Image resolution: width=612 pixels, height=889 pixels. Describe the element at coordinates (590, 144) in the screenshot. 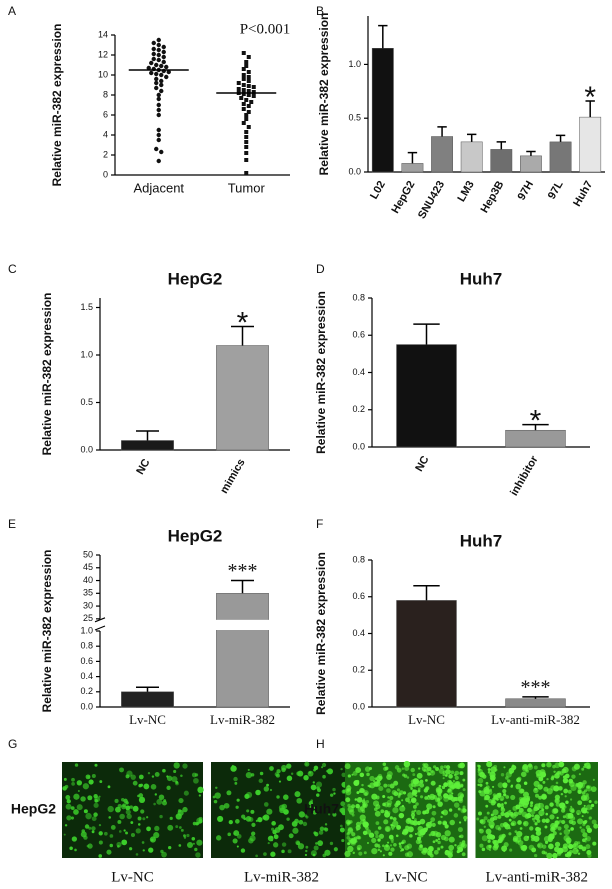

I see `bar` at that location.